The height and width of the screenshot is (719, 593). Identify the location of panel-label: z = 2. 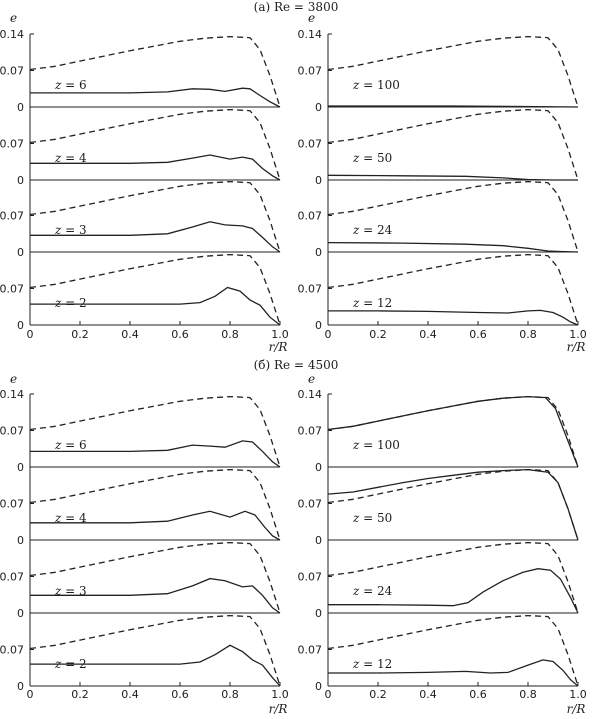
(70, 303).